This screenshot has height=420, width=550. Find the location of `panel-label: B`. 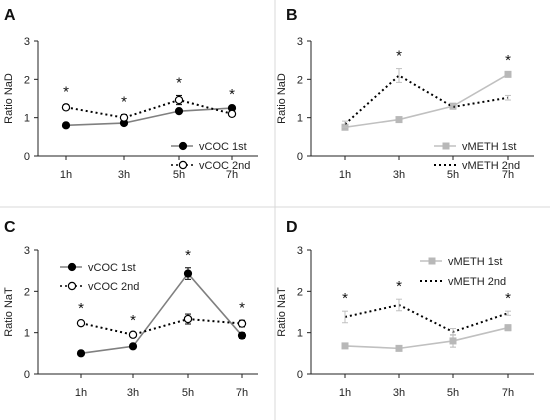

panel-label: B is located at coordinates (292, 15).